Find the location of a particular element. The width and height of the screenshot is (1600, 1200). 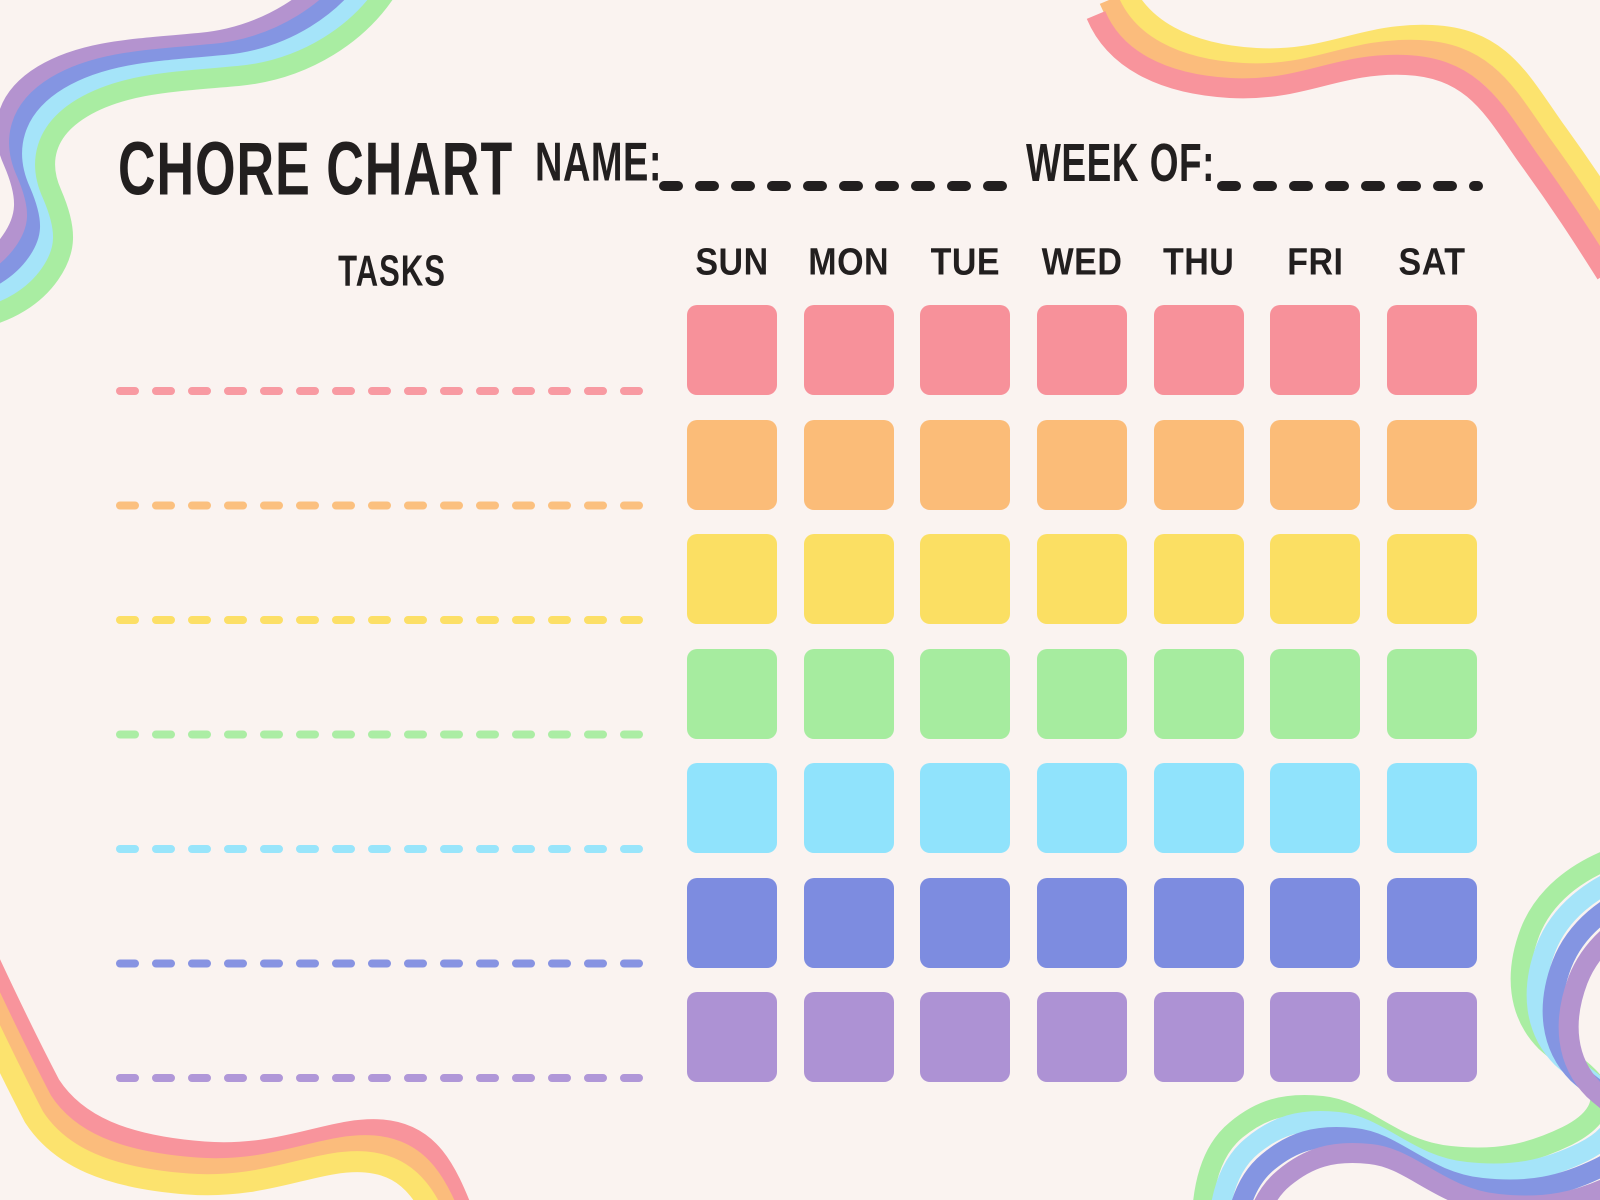

chore-cell-r3c6 is located at coordinates (1315, 579).